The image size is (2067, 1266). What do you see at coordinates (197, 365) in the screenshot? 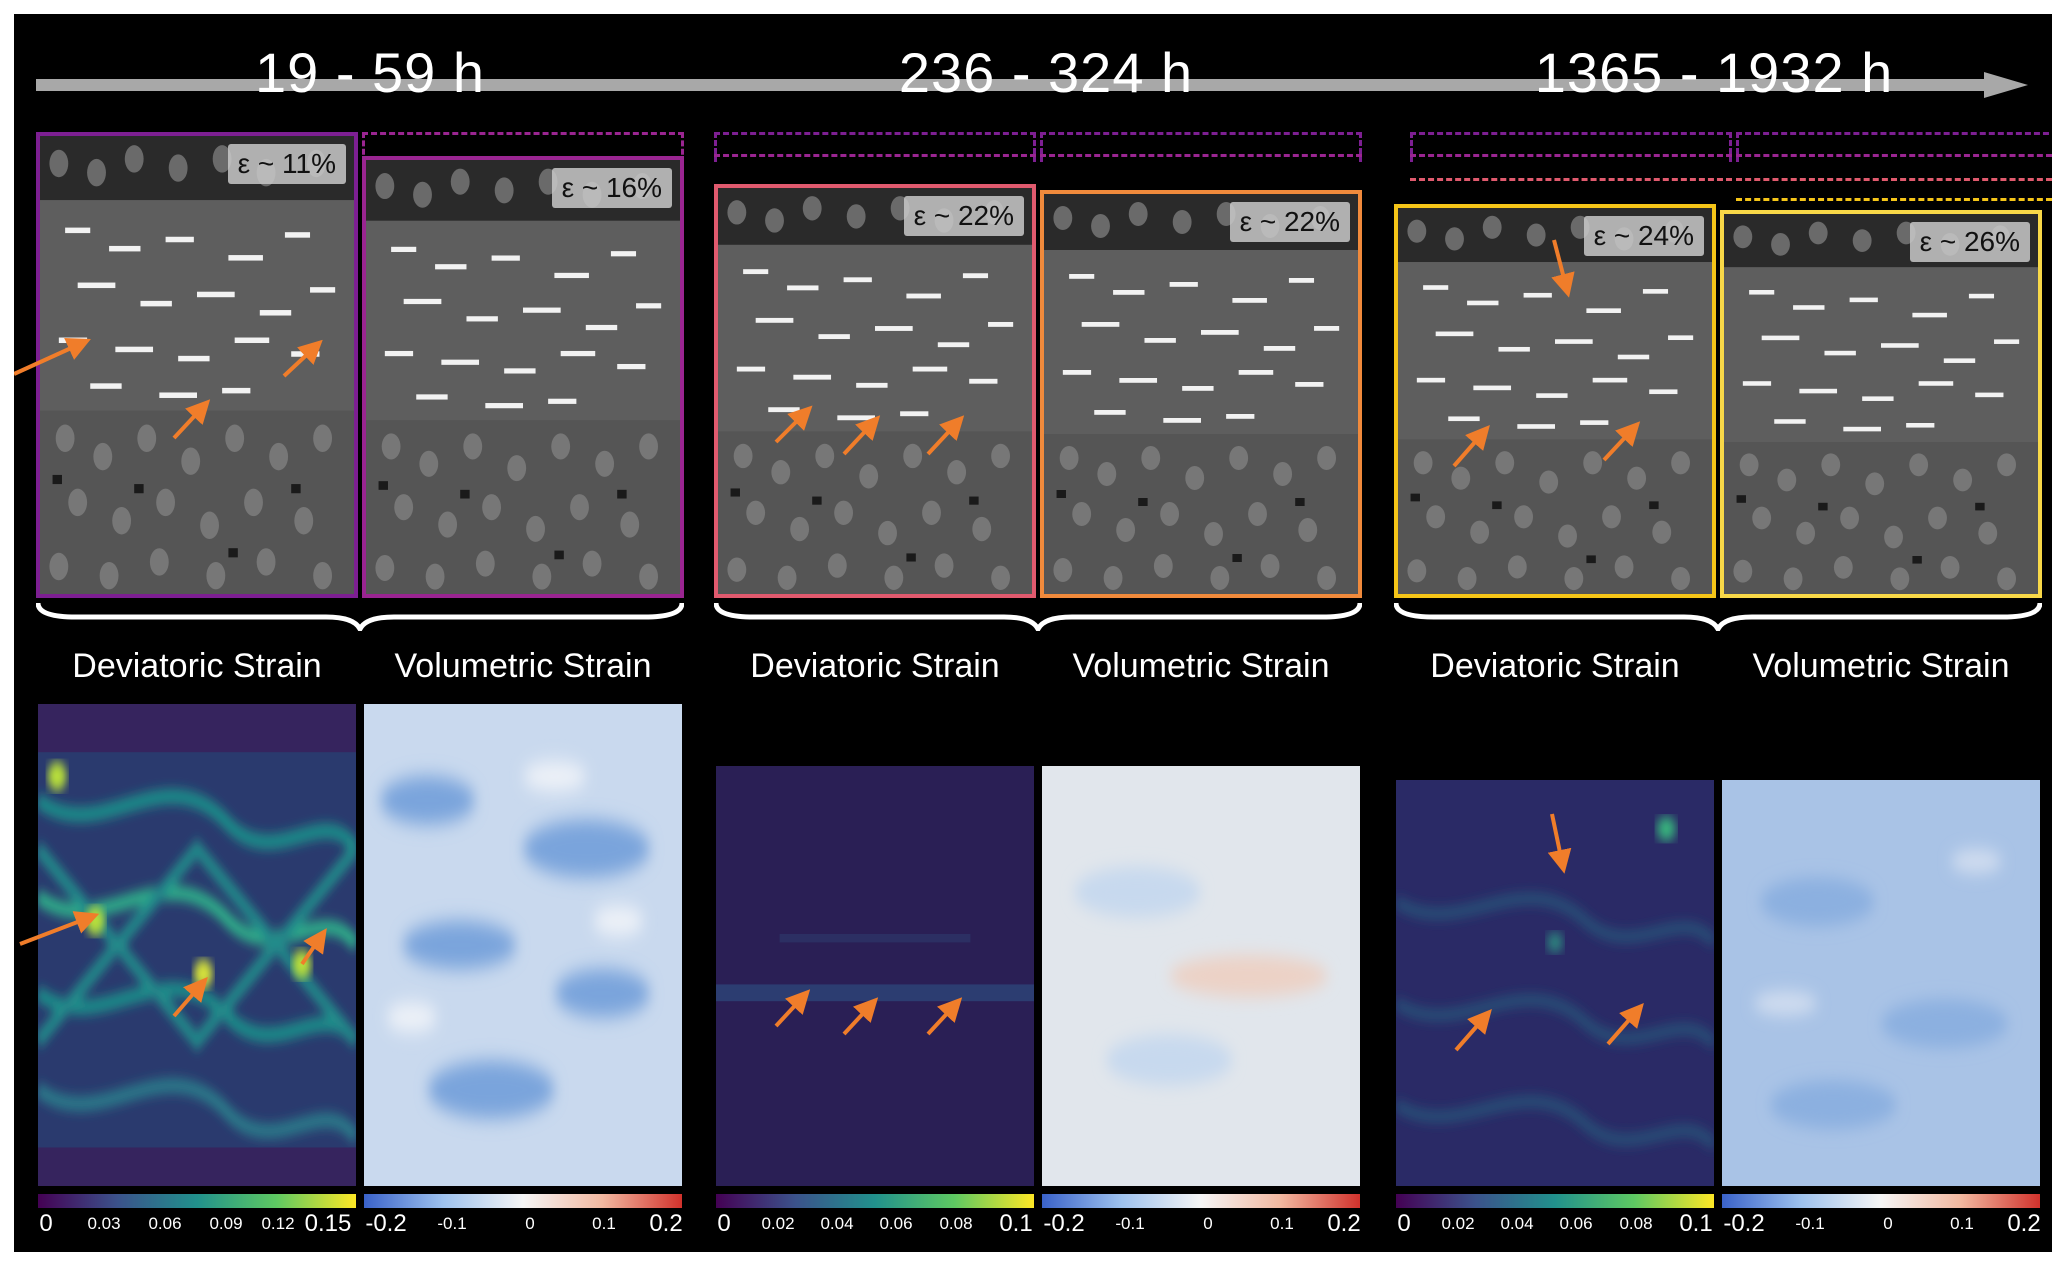
I see `ct-scan-panel: ε ~ 11%` at bounding box center [197, 365].